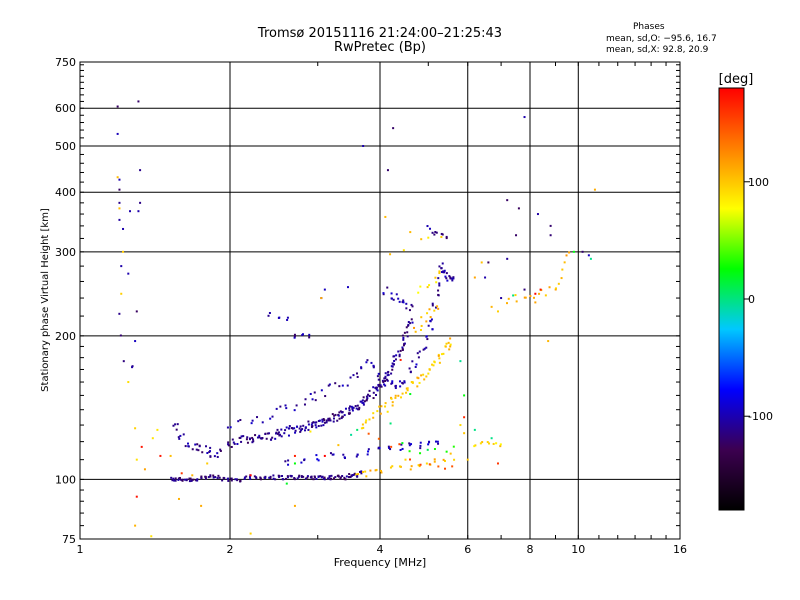  Describe the element at coordinates (661, 39) in the screenshot. I see `phase-stats-o: mean, sd,O: −95.6, 16.7` at that location.